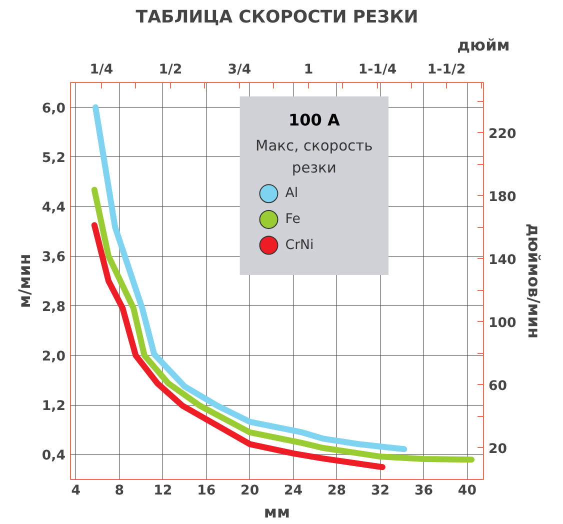 This screenshot has height=524, width=563. Describe the element at coordinates (380, 491) in the screenshot. I see `x-tick-label: 32` at that location.